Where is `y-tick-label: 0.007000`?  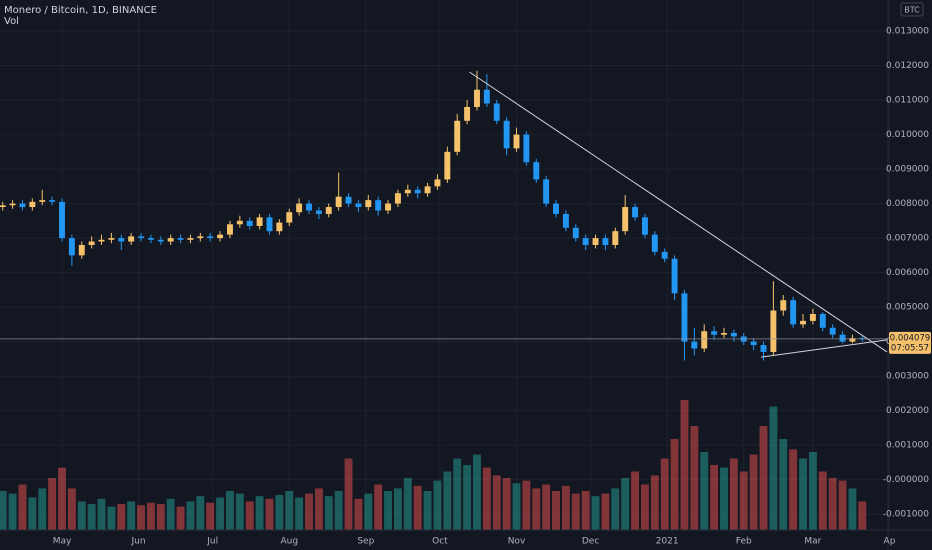 y-tick-label: 0.007000 is located at coordinates (907, 239).